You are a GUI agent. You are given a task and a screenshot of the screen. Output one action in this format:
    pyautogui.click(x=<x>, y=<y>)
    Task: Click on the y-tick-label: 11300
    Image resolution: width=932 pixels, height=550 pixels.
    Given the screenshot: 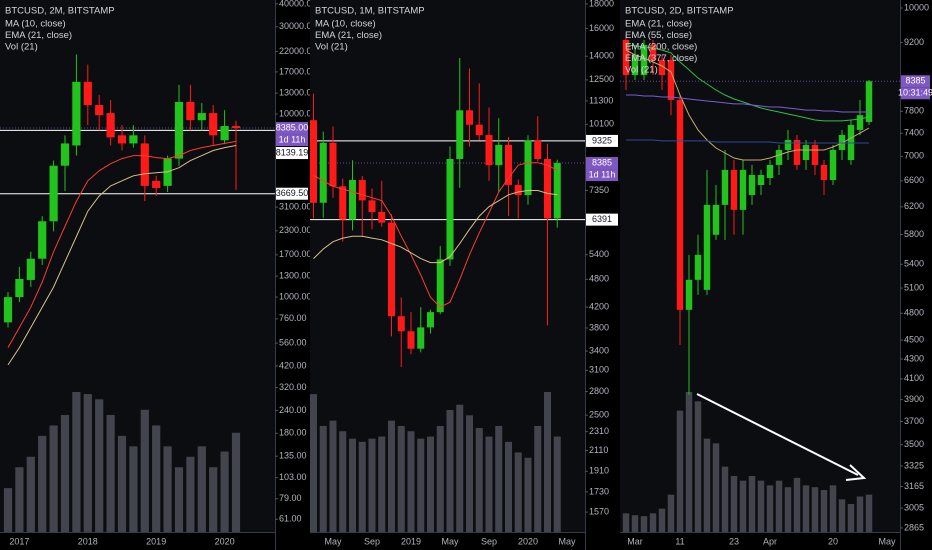 What is the action you would take?
    pyautogui.click(x=601, y=100)
    